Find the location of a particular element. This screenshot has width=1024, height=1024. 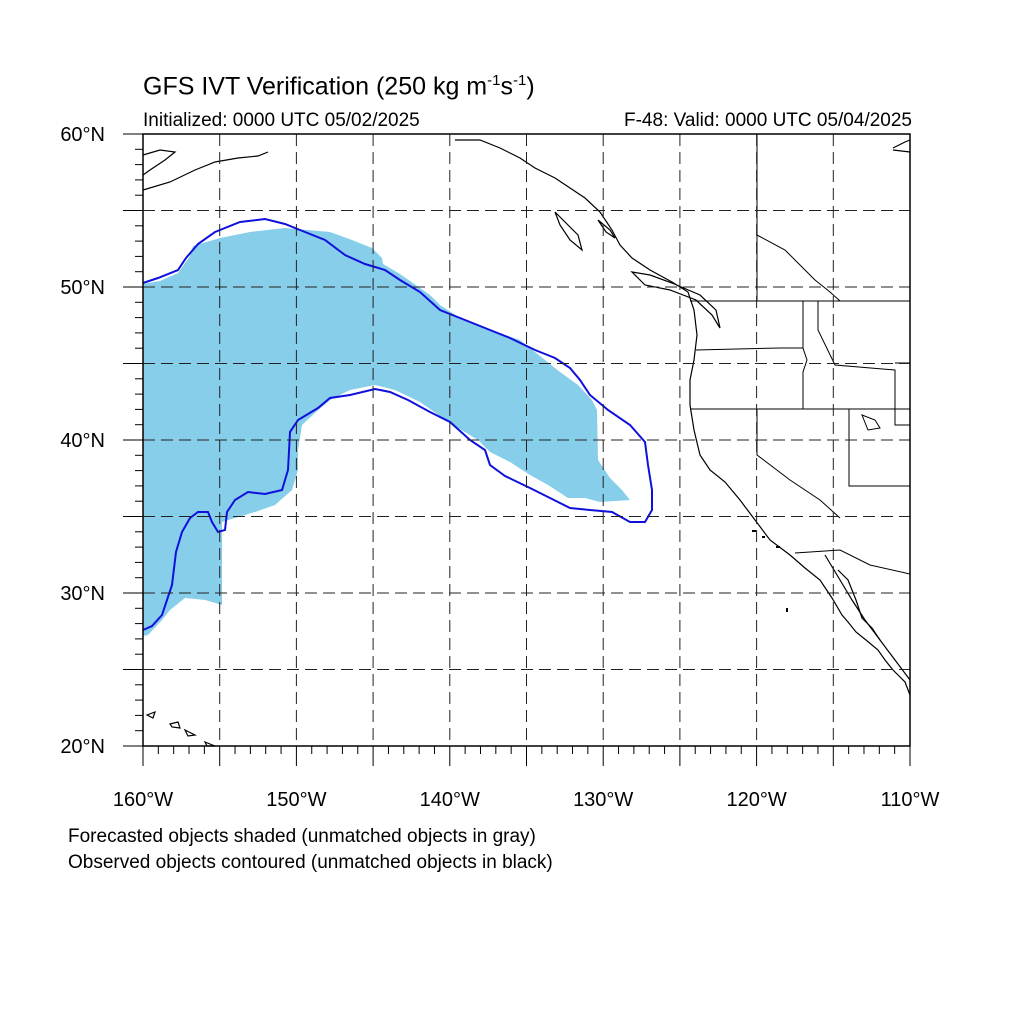

channel-islands is located at coordinates (770, 571).